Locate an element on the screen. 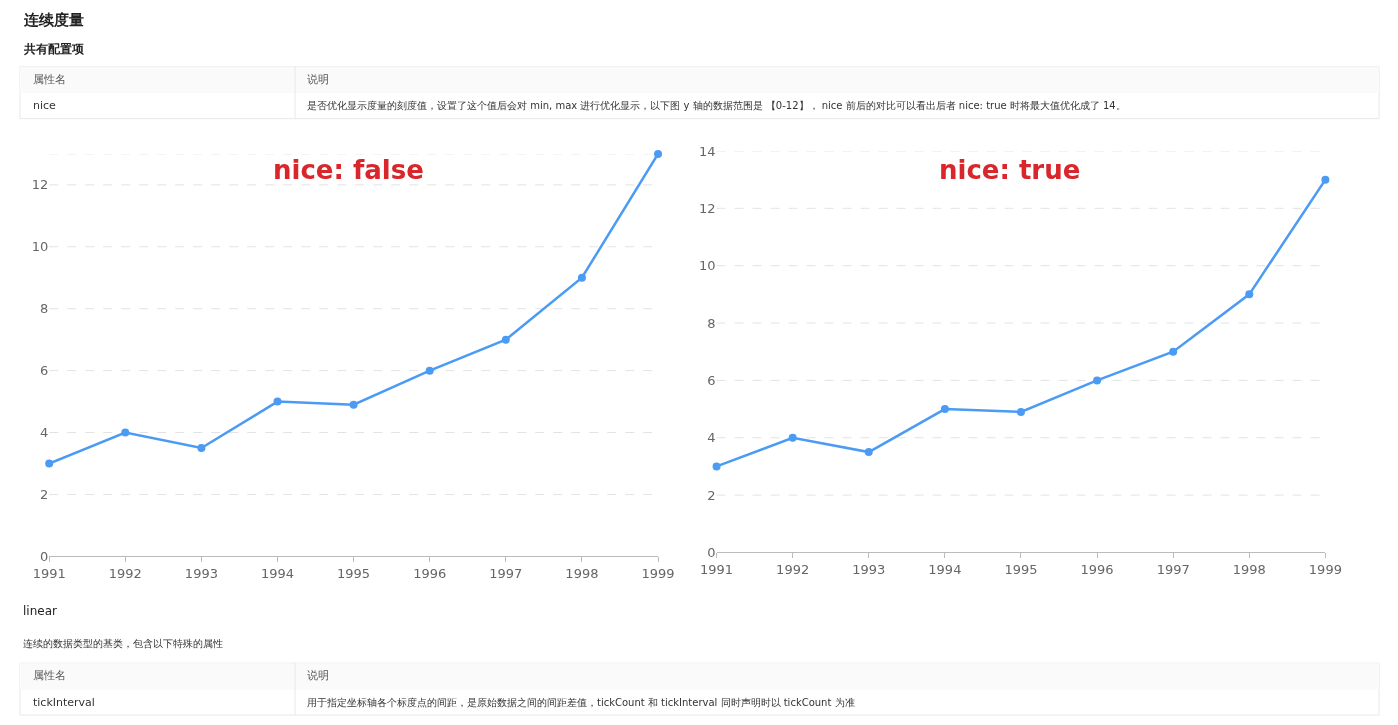  text: linear is located at coordinates (40, 611).